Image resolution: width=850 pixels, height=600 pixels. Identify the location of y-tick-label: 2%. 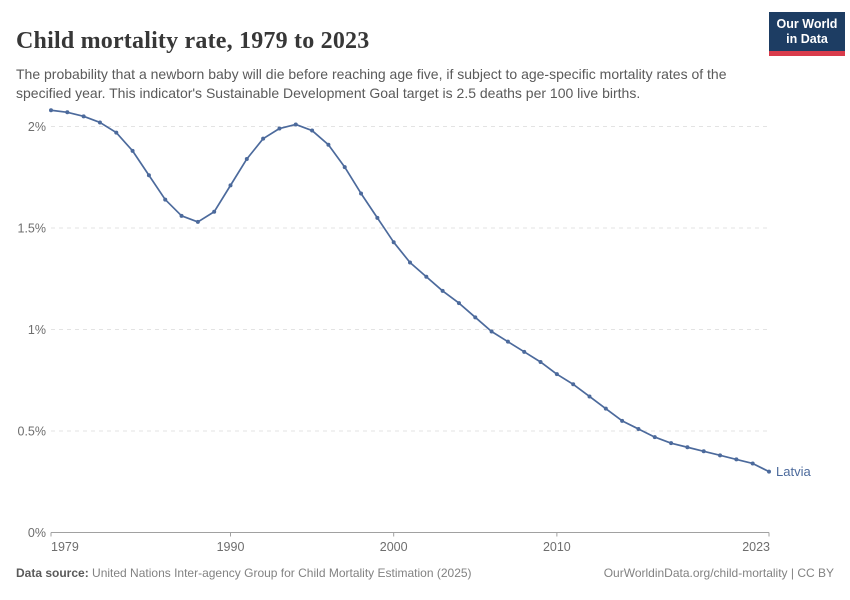
(37, 127).